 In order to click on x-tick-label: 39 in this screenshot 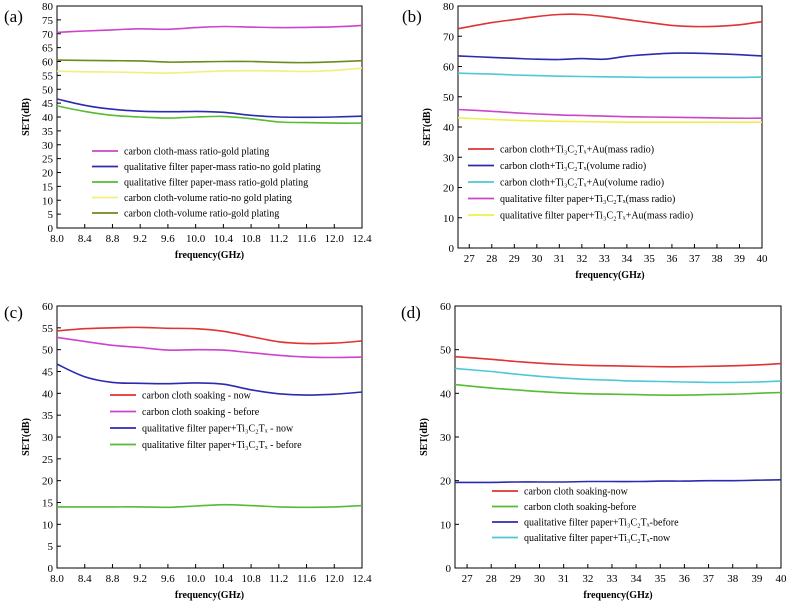, I will do `click(740, 259)`.